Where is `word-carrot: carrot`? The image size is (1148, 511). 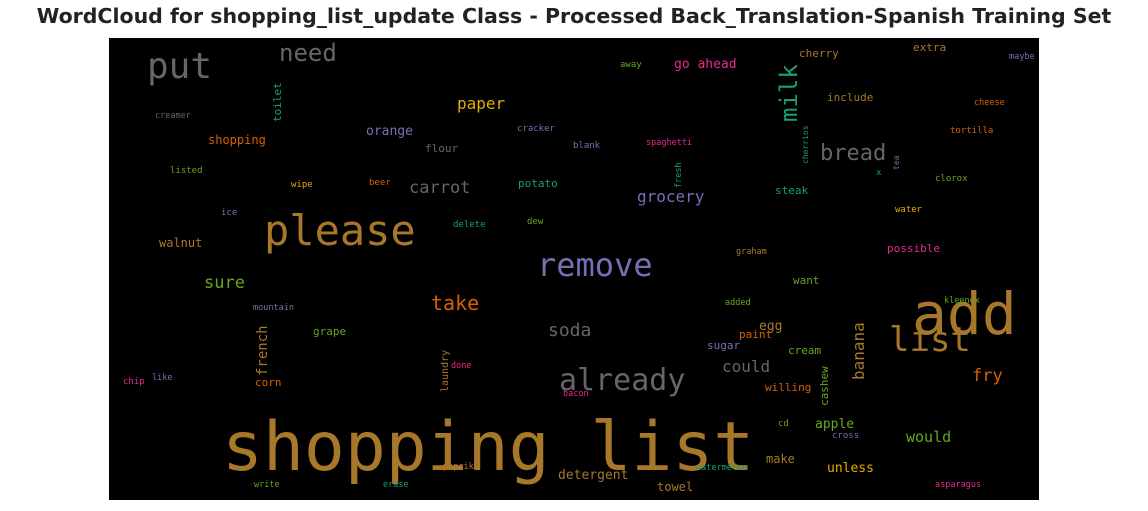
word-carrot: carrot is located at coordinates (439, 188).